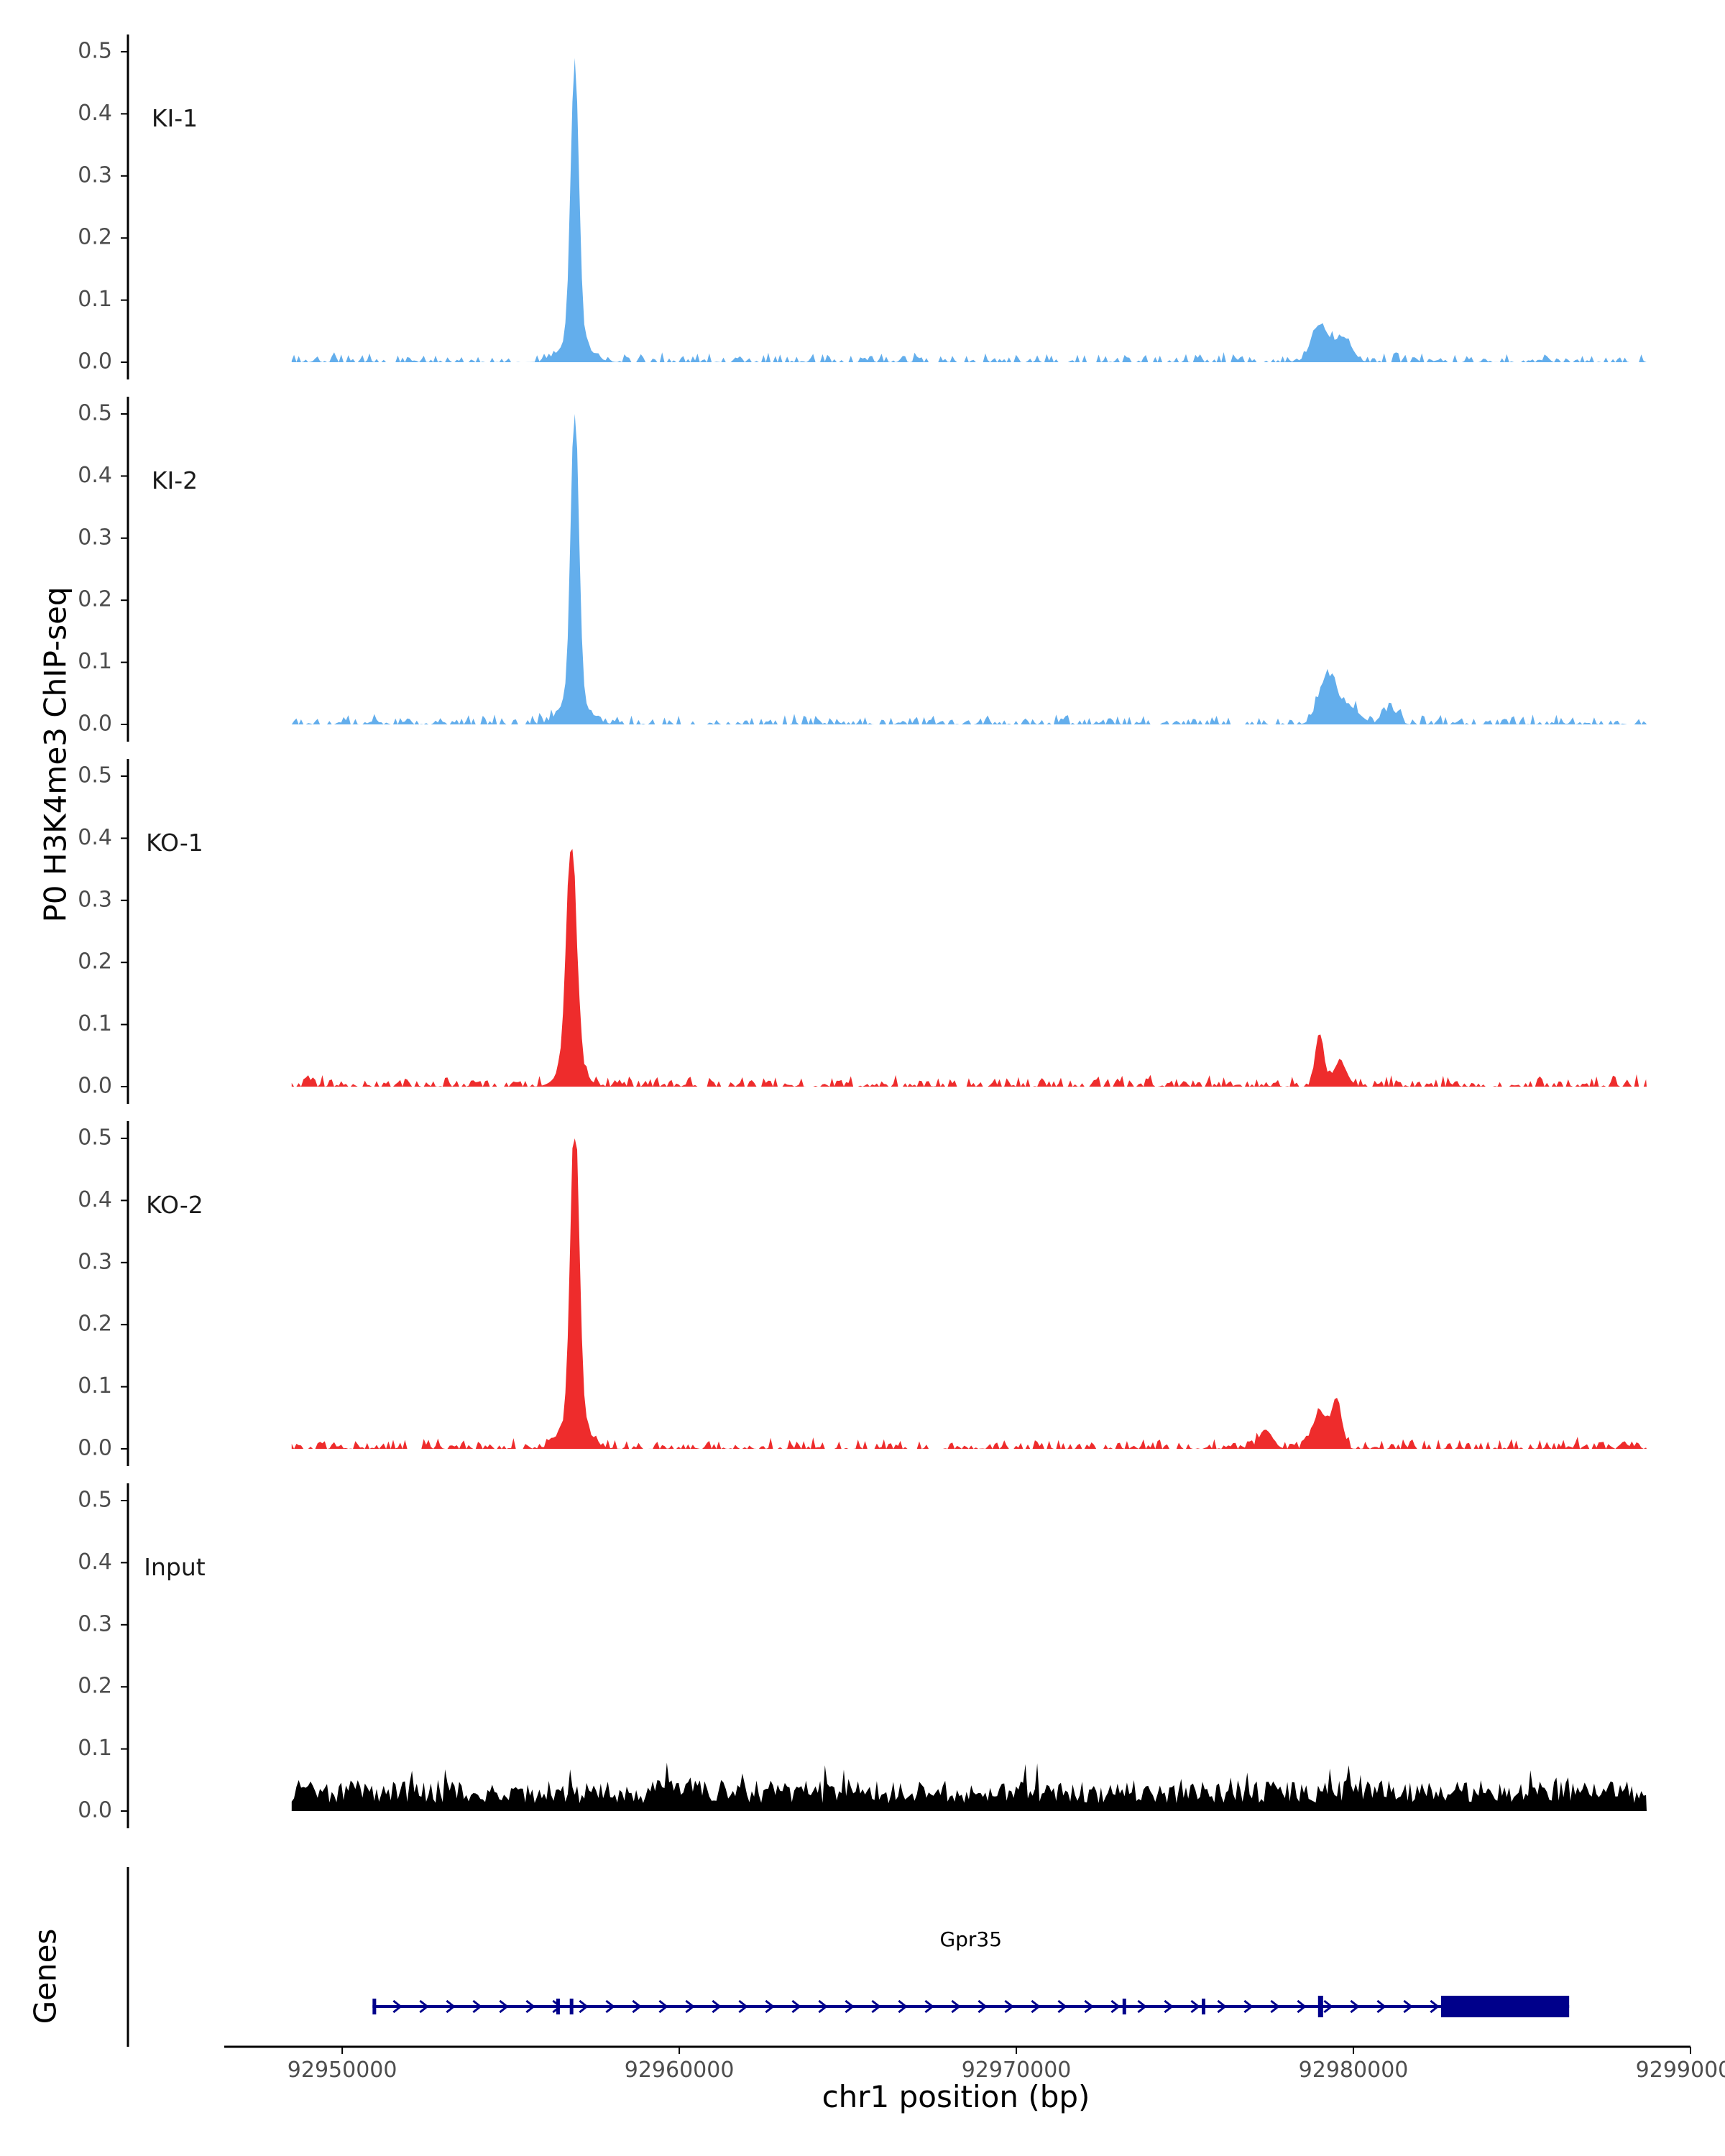 This screenshot has width=1725, height=2156. What do you see at coordinates (45, 1977) in the screenshot?
I see `genes-axis-title: Genes` at bounding box center [45, 1977].